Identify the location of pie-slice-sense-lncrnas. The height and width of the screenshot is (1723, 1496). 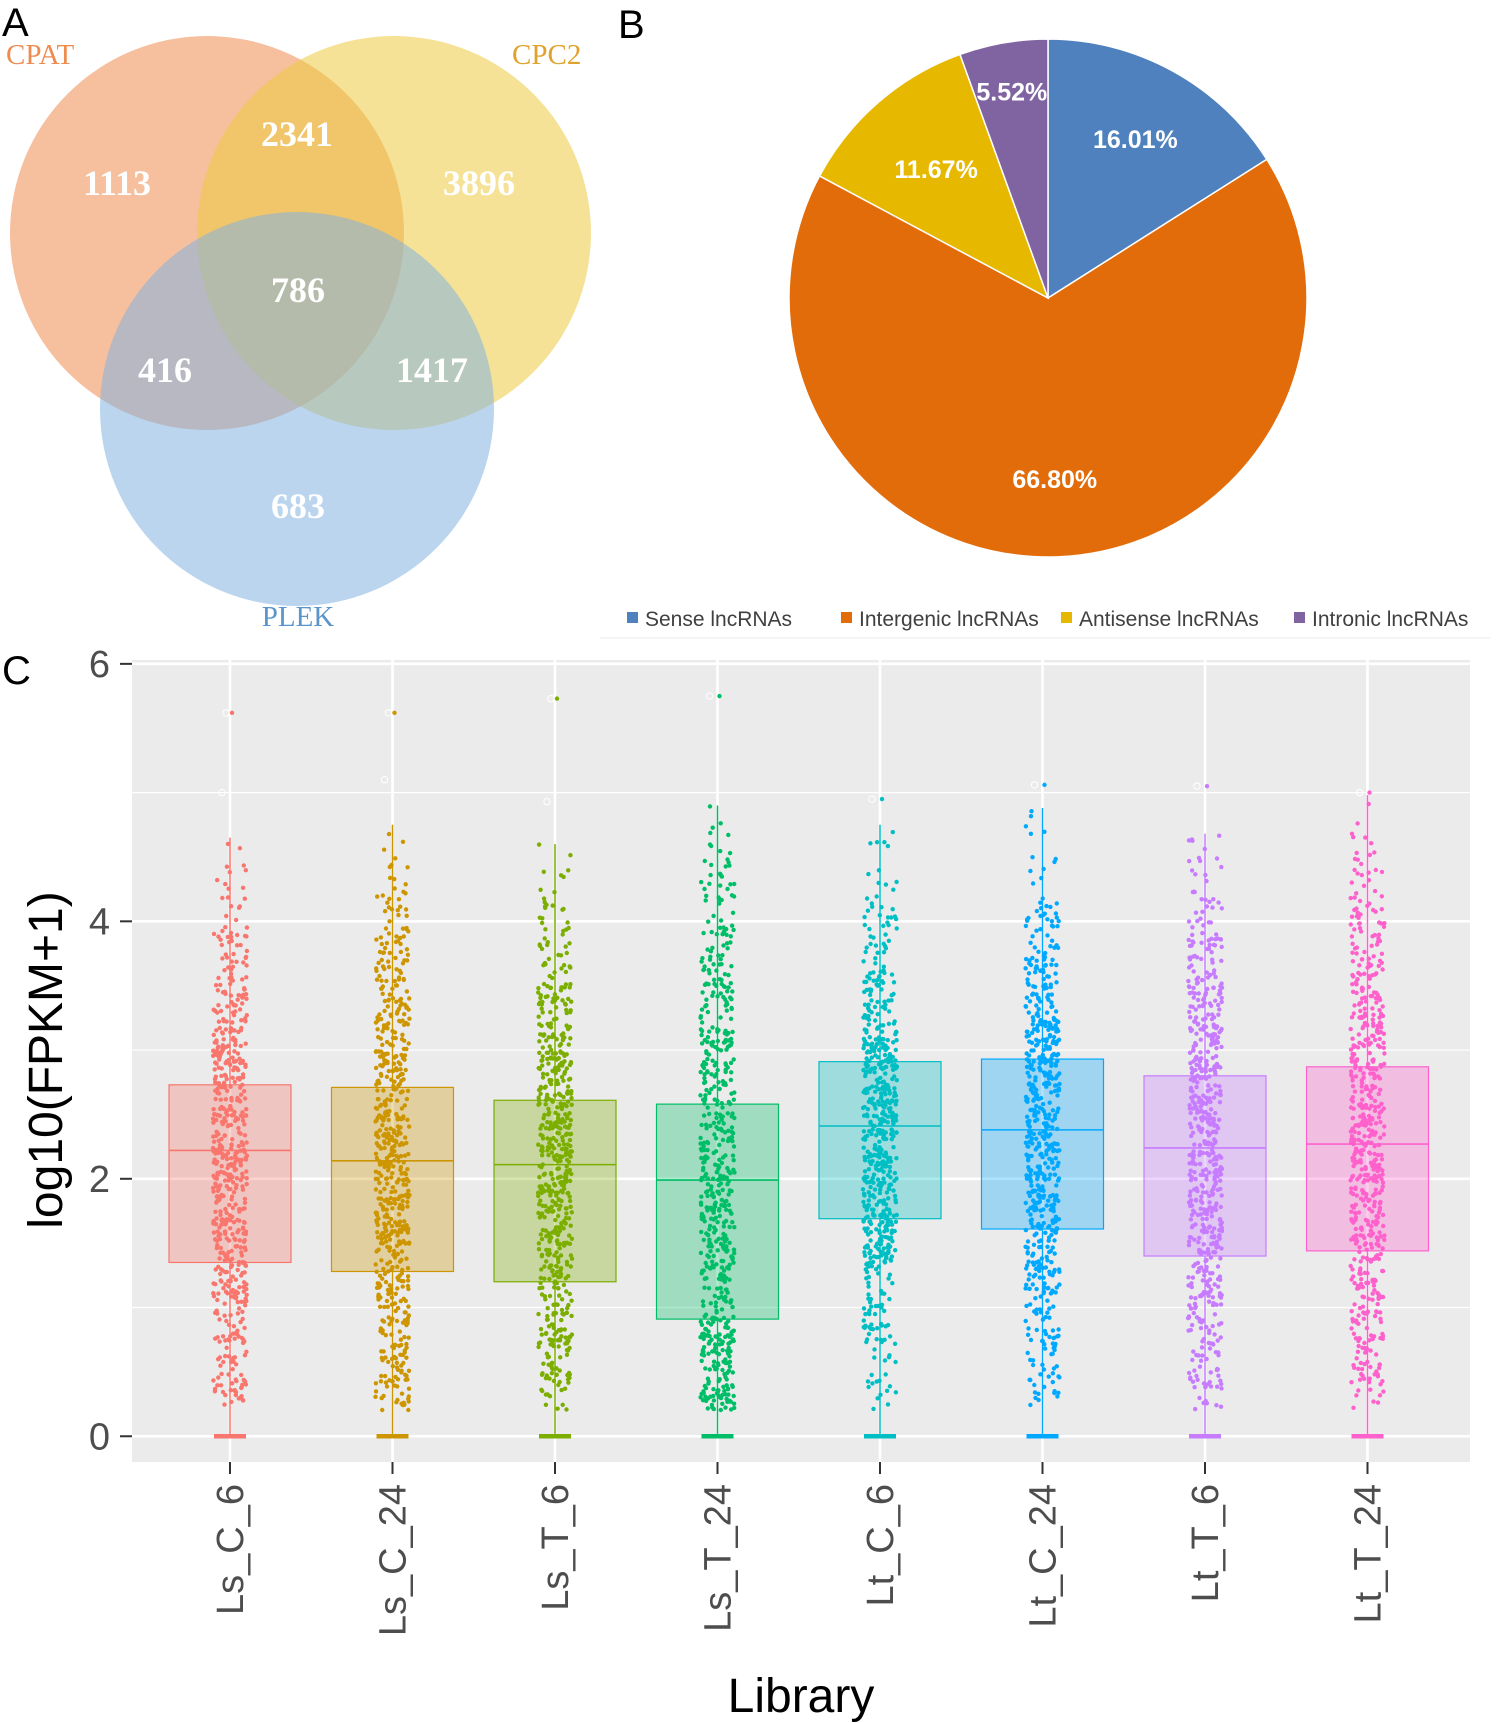
(1157, 169).